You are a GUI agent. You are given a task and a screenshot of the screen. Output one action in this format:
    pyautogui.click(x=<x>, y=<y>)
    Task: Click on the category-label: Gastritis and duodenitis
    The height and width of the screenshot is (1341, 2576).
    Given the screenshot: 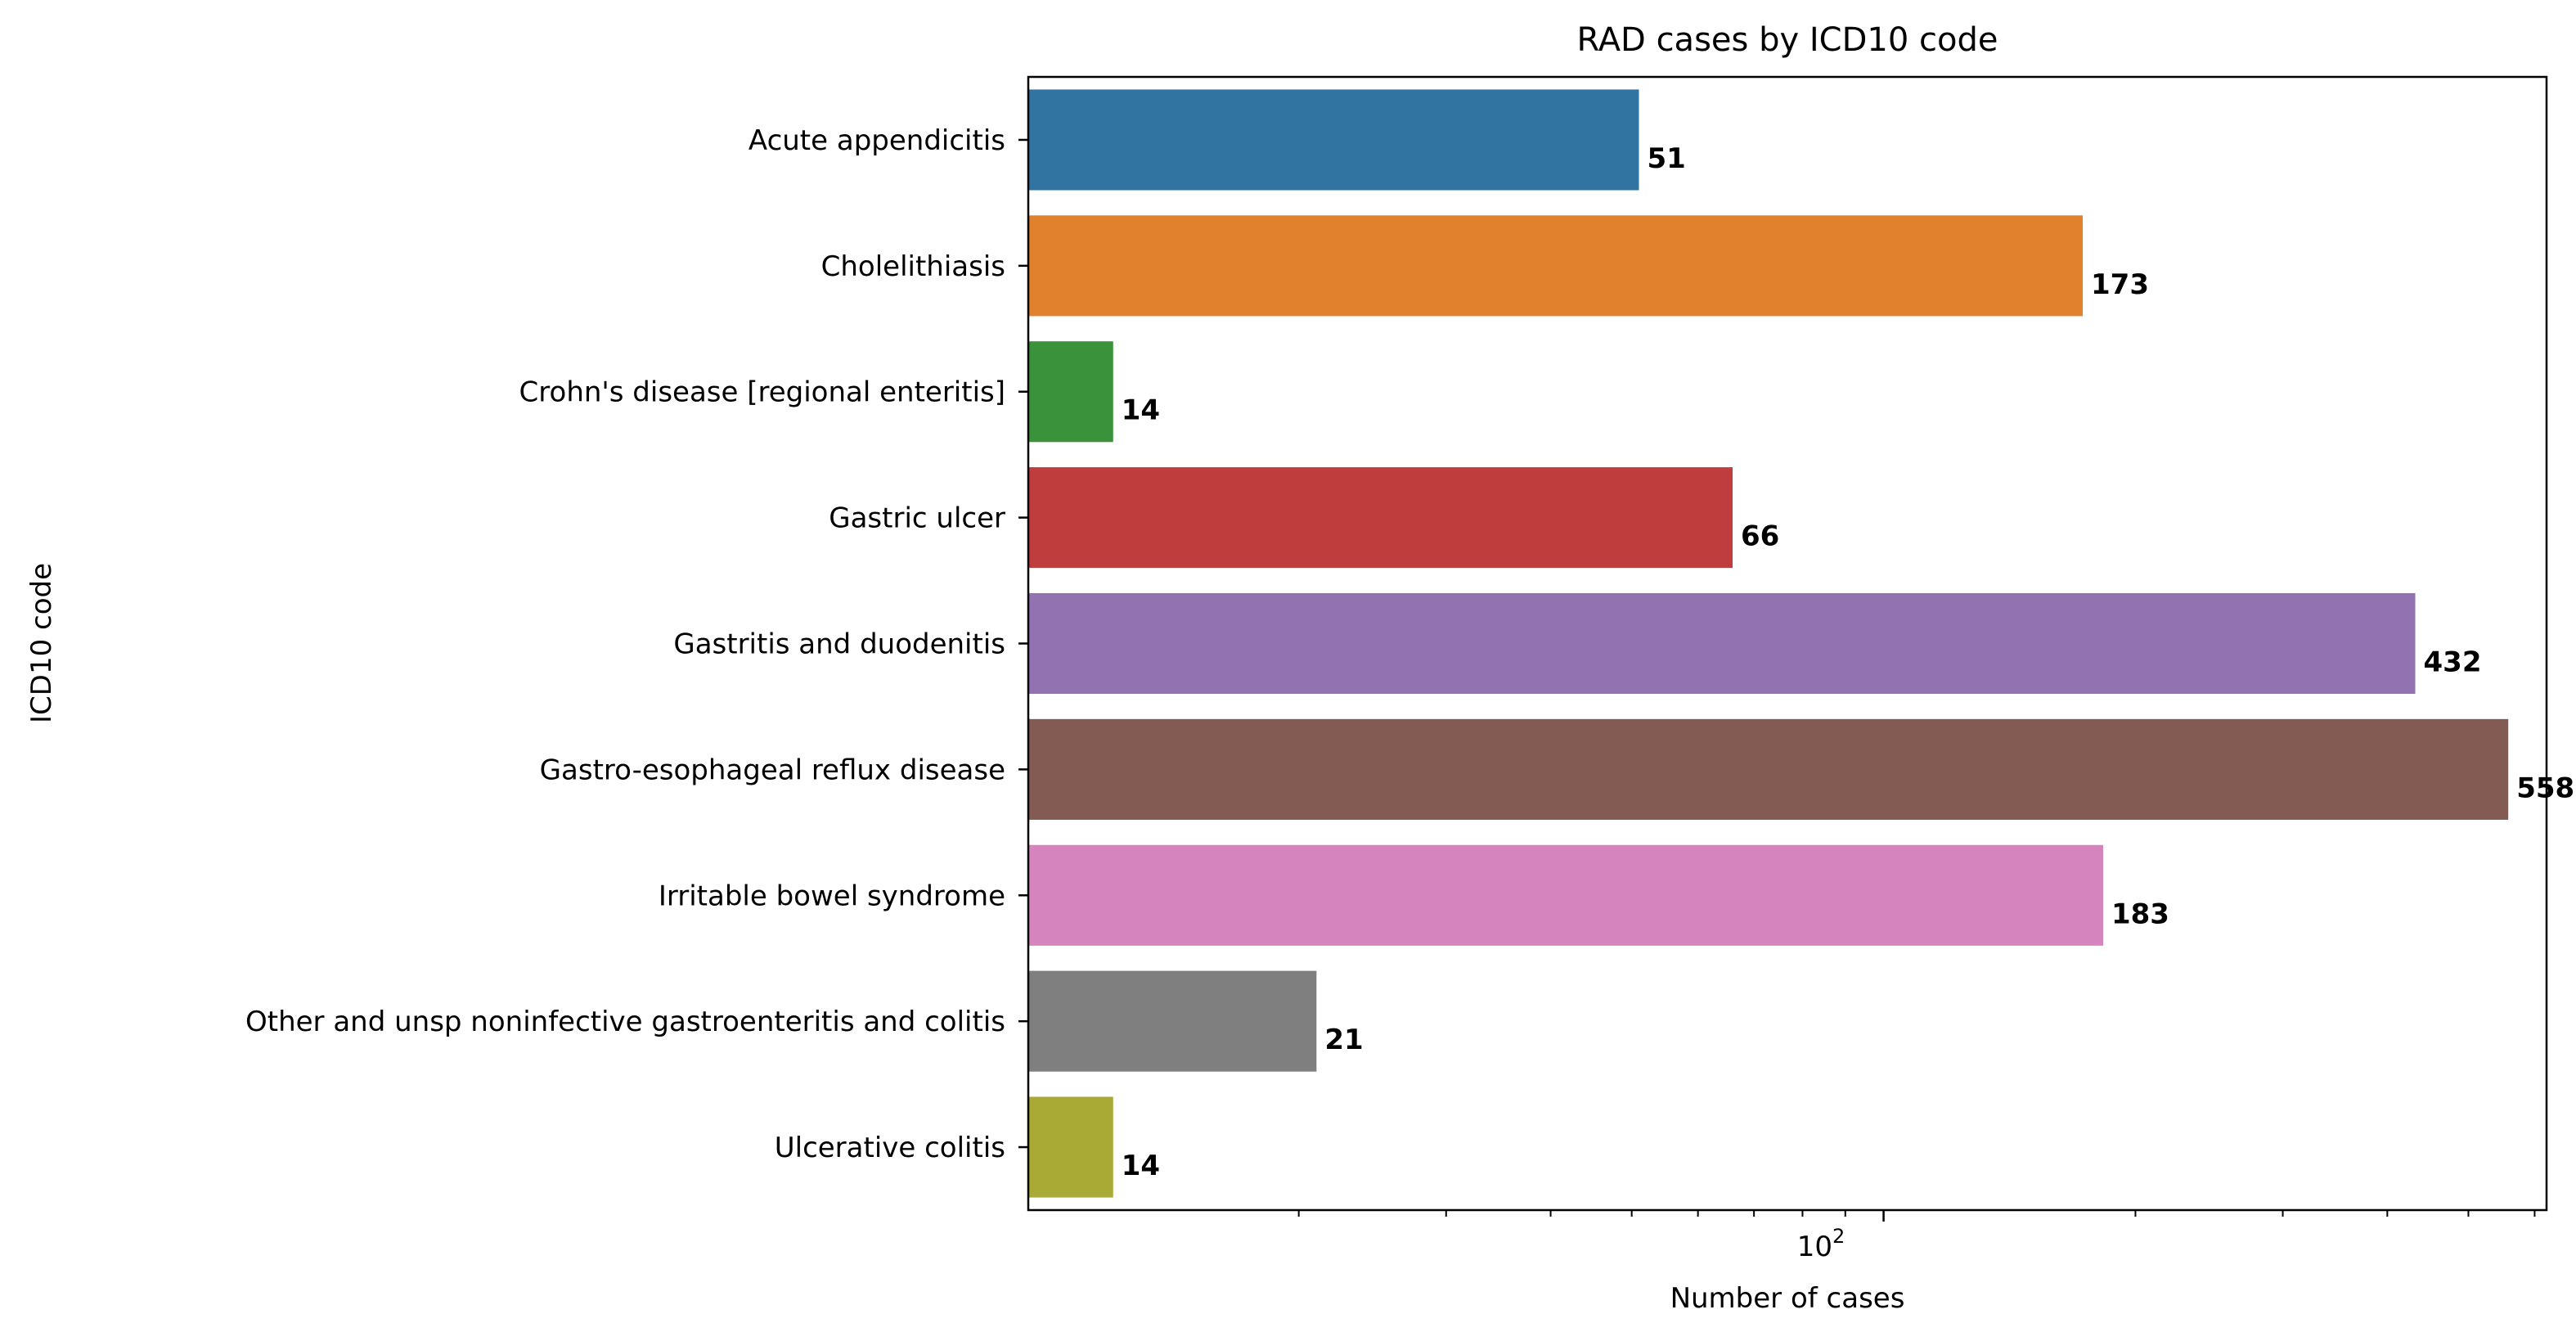 What is the action you would take?
    pyautogui.click(x=839, y=645)
    